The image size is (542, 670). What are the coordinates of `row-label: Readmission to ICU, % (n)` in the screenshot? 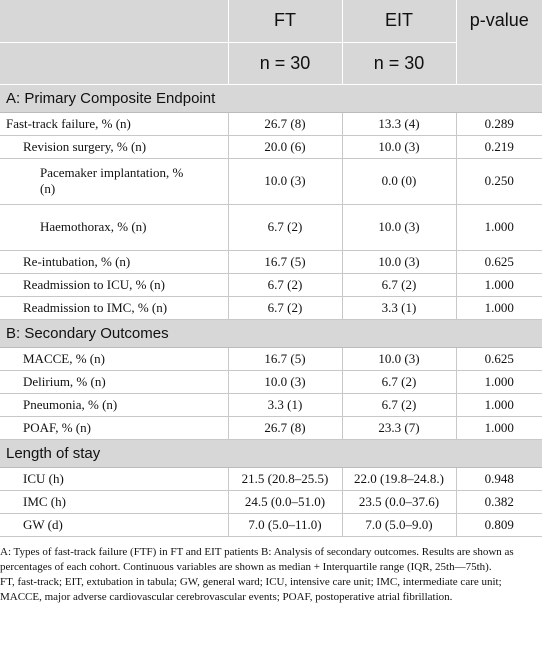 It's located at (114, 285).